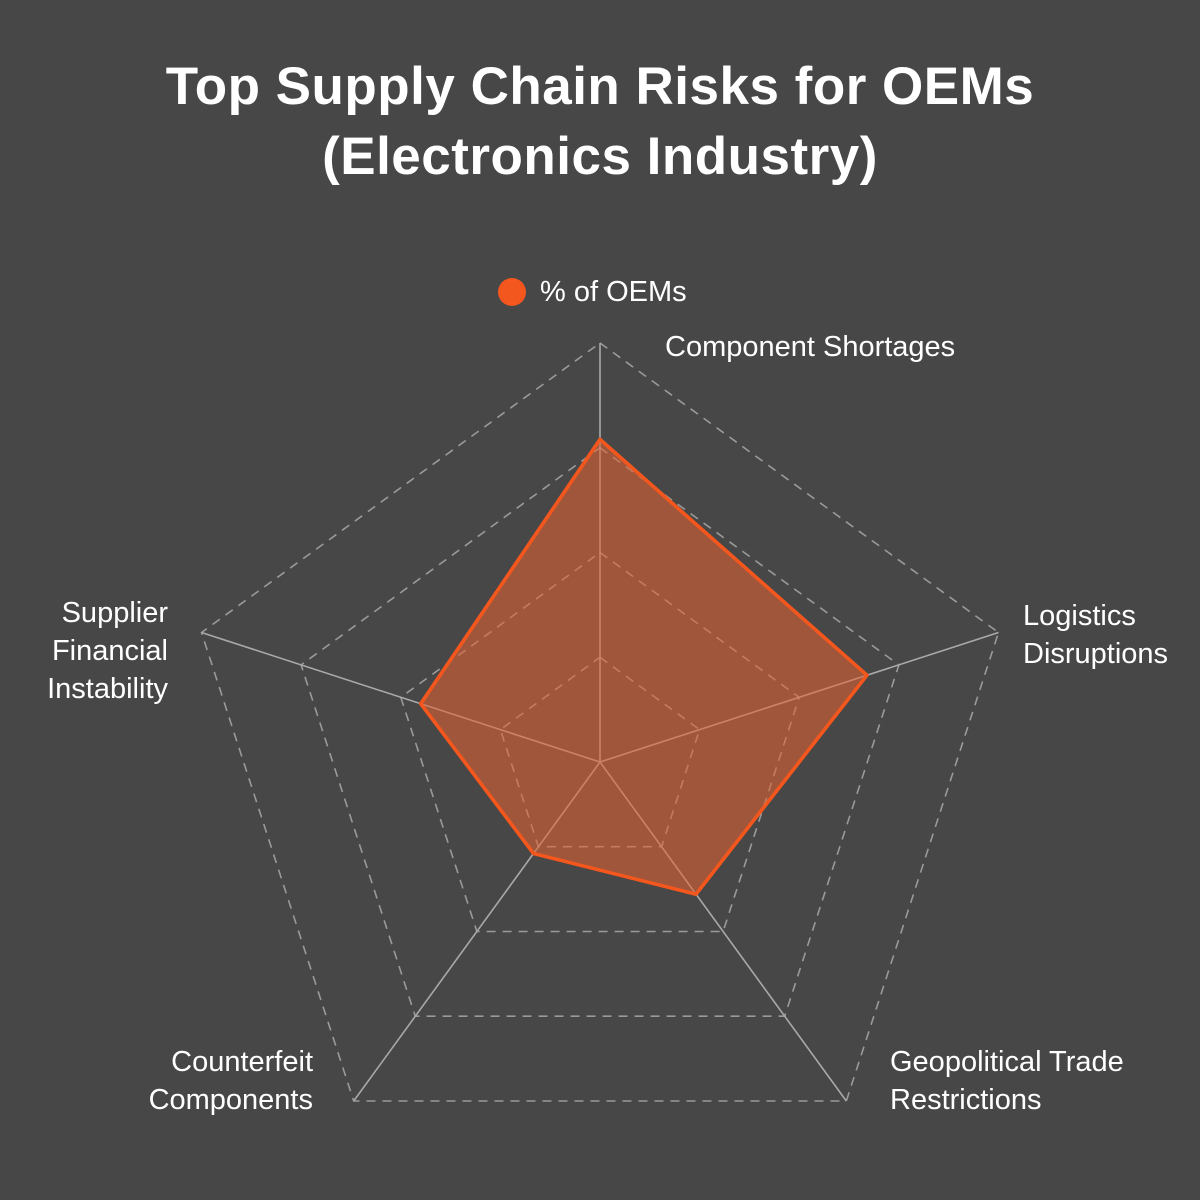 The image size is (1200, 1200). What do you see at coordinates (512, 292) in the screenshot?
I see `legend-marker-icon` at bounding box center [512, 292].